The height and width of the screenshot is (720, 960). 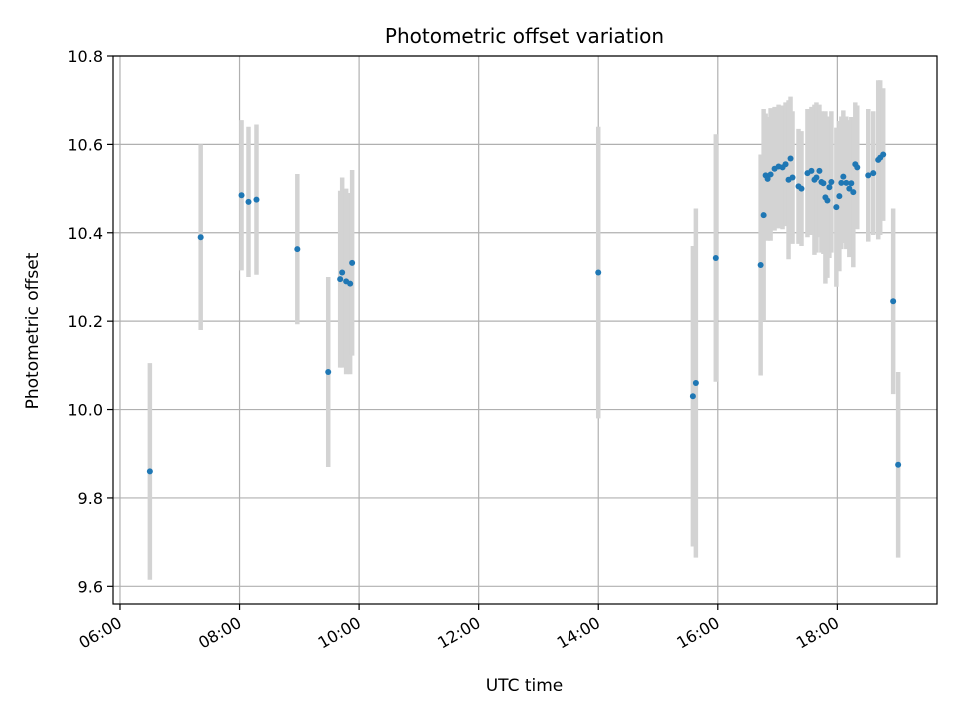 I want to click on y-tick-label: 10.8, so click(x=85, y=56).